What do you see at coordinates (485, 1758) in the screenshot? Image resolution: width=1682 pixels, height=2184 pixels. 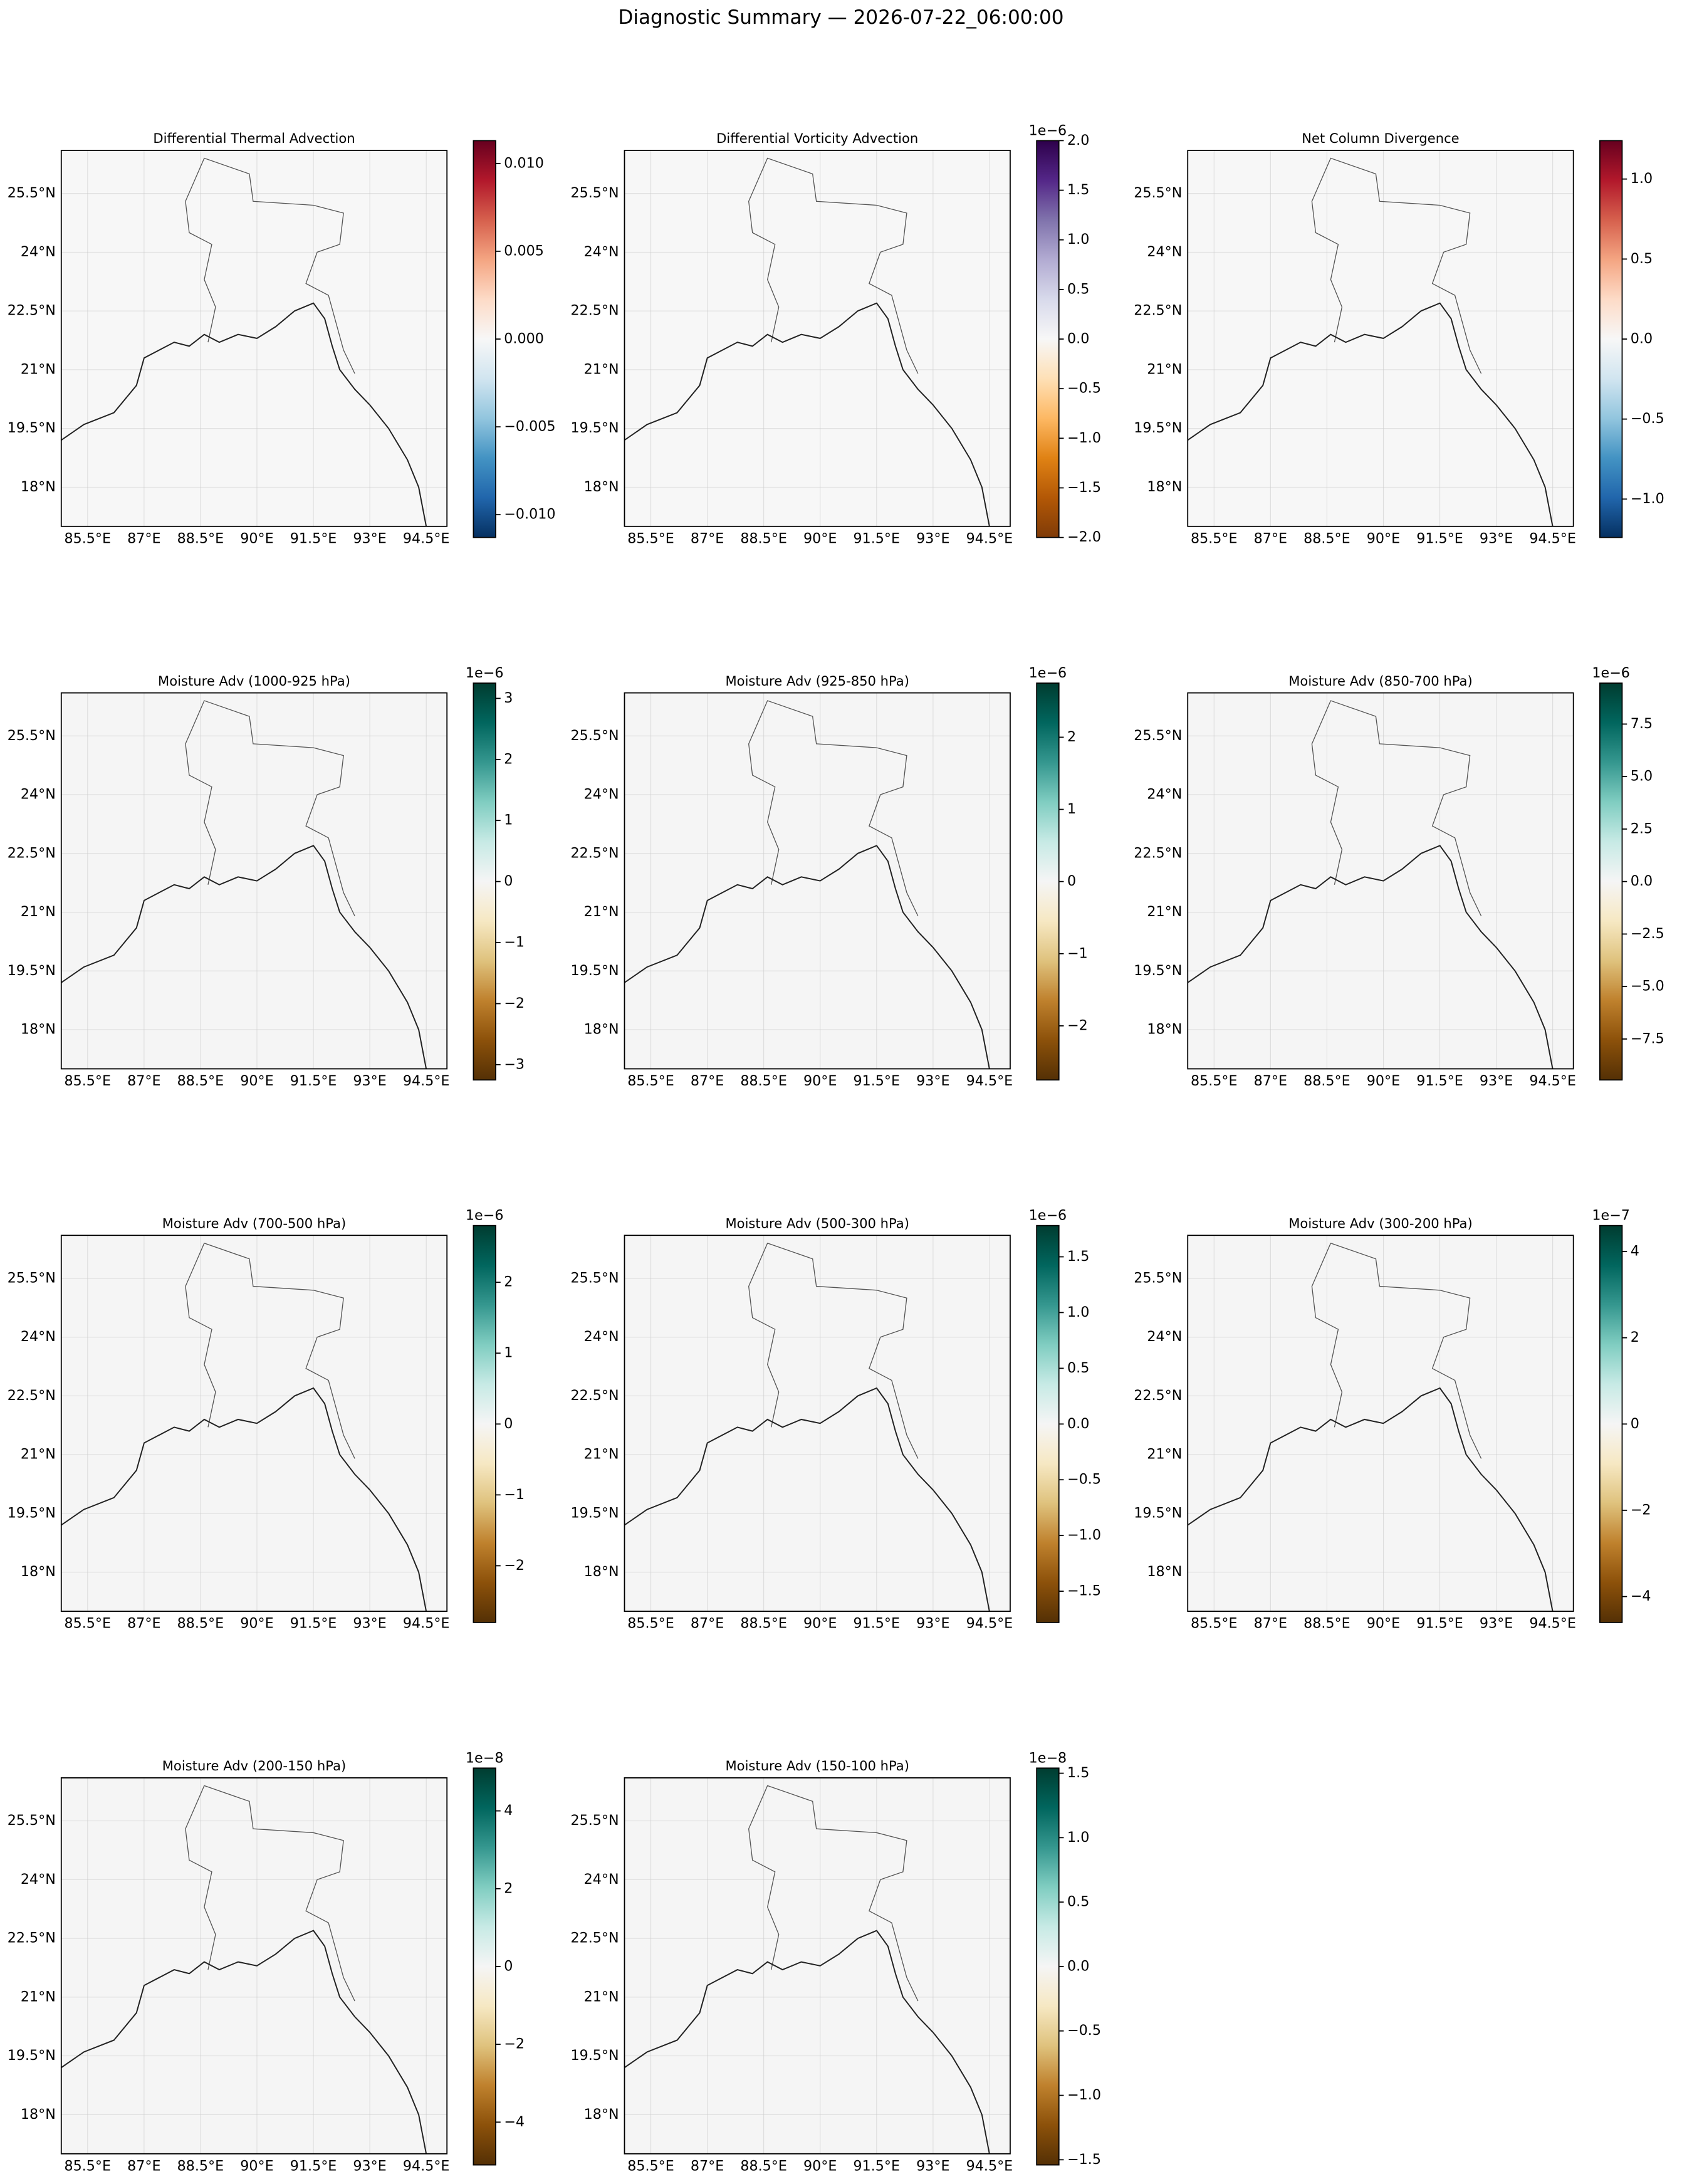 I see `colorbar-offset-label: 1e−8` at bounding box center [485, 1758].